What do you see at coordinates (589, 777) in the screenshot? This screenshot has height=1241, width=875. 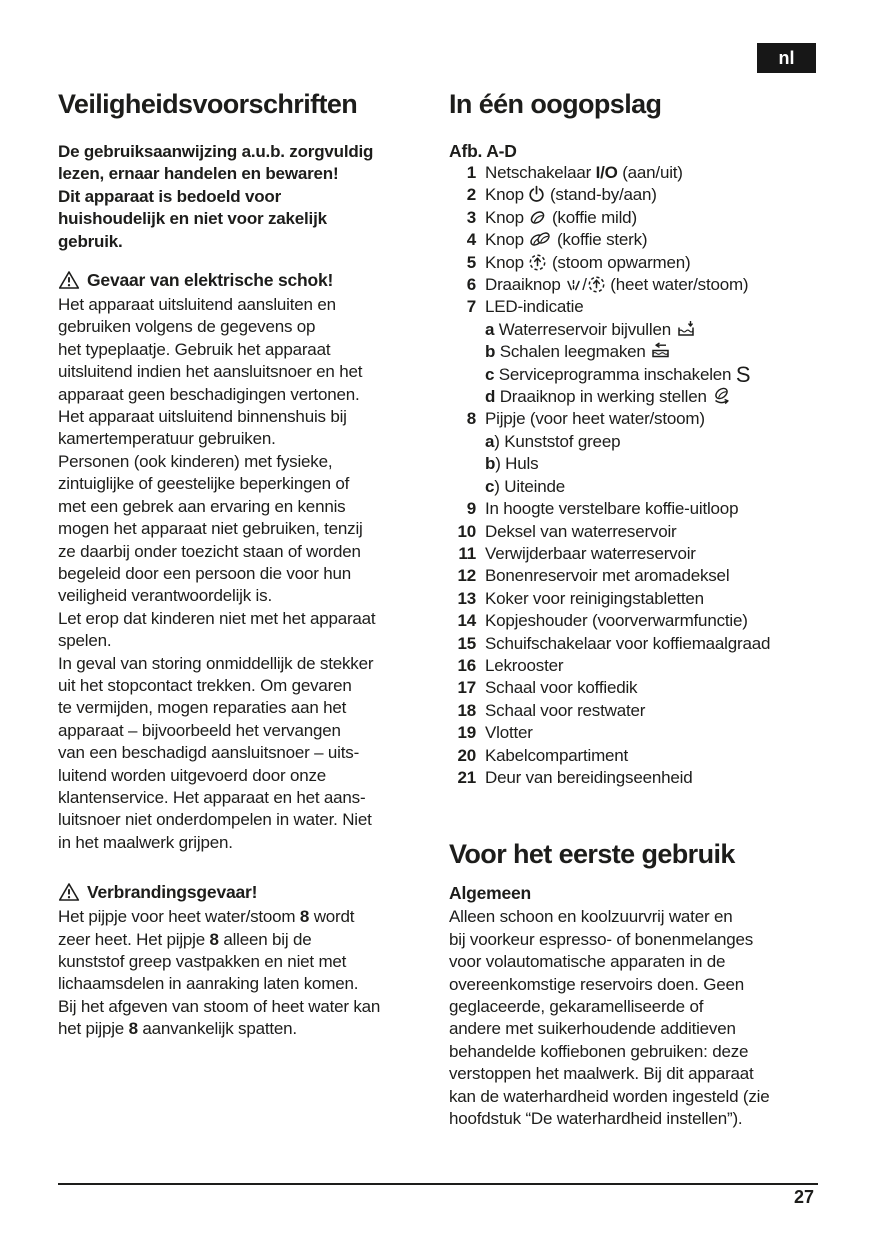 I see `item-text: Deur van bereidingseenheid` at bounding box center [589, 777].